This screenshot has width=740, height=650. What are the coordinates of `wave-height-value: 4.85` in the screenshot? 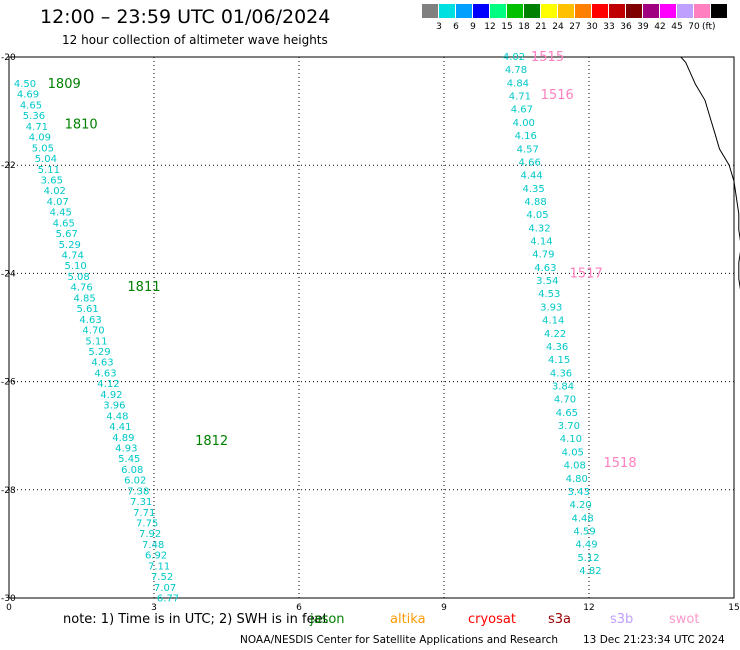 It's located at (84, 298).